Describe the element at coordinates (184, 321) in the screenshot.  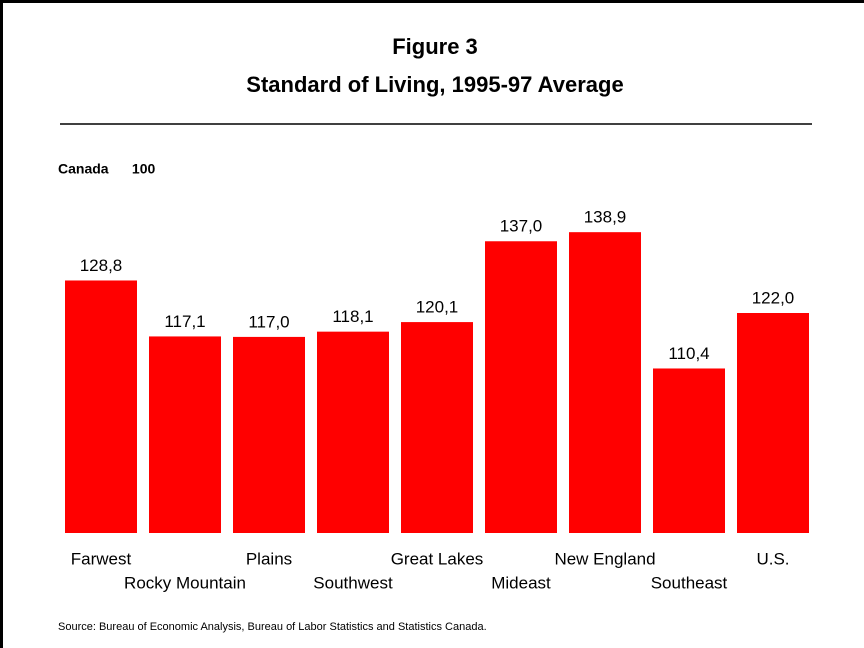
I see `value-label: 117,1` at that location.